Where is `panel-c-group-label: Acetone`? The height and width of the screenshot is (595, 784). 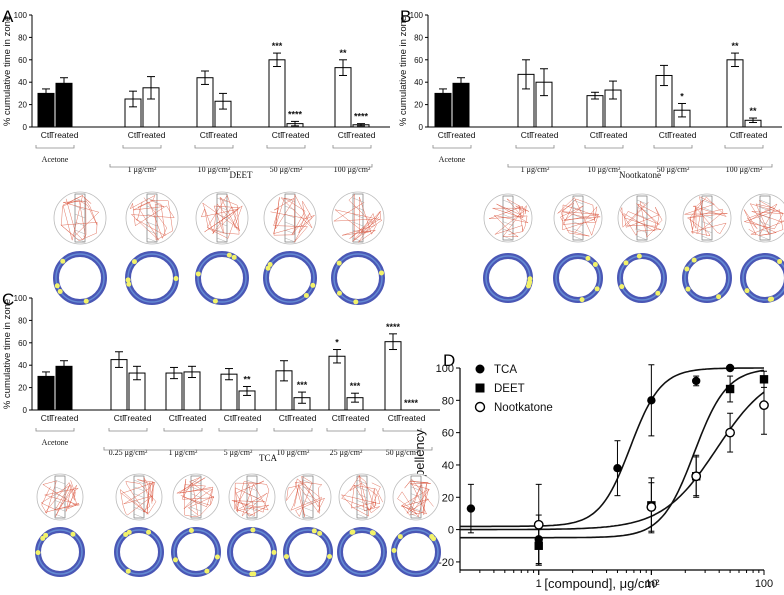
panel-c-group-label: Acetone is located at coordinates (55, 442).